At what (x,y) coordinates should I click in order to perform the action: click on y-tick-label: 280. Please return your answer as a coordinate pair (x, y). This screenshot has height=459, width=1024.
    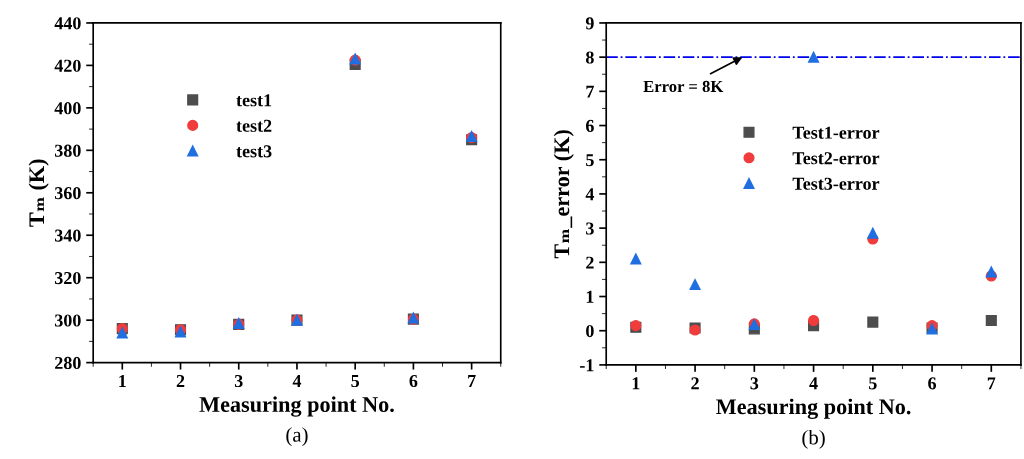
    Looking at the image, I should click on (68, 363).